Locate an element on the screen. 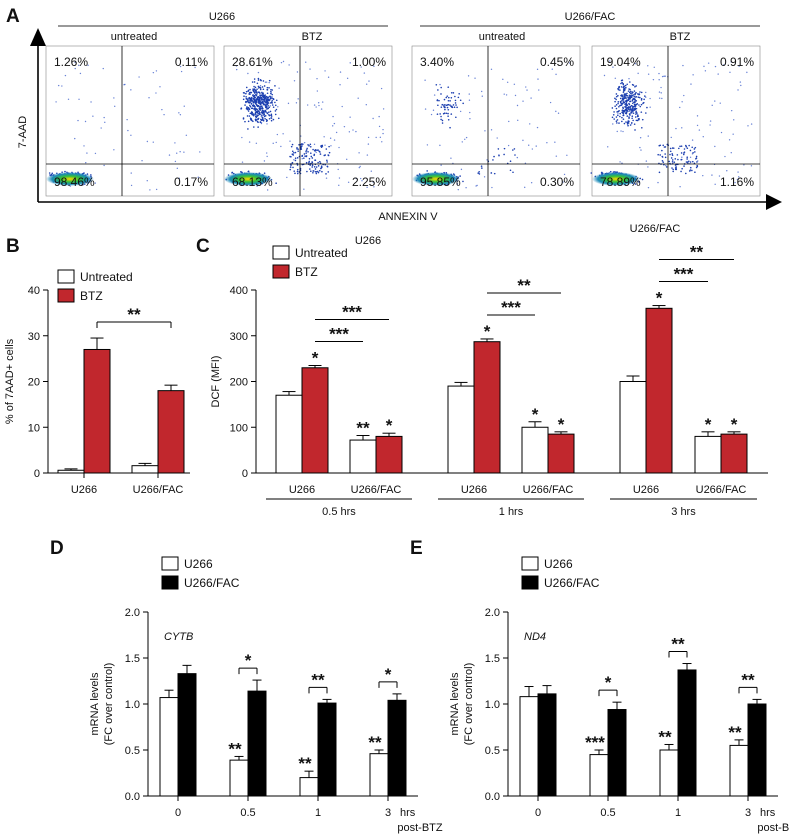  bar-untreated is located at coordinates (71, 471).